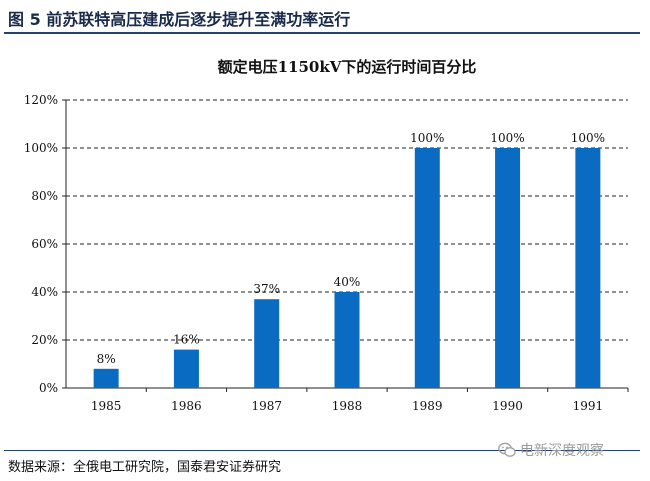 This screenshot has height=481, width=650. Describe the element at coordinates (427, 268) in the screenshot. I see `bar-1989` at that location.